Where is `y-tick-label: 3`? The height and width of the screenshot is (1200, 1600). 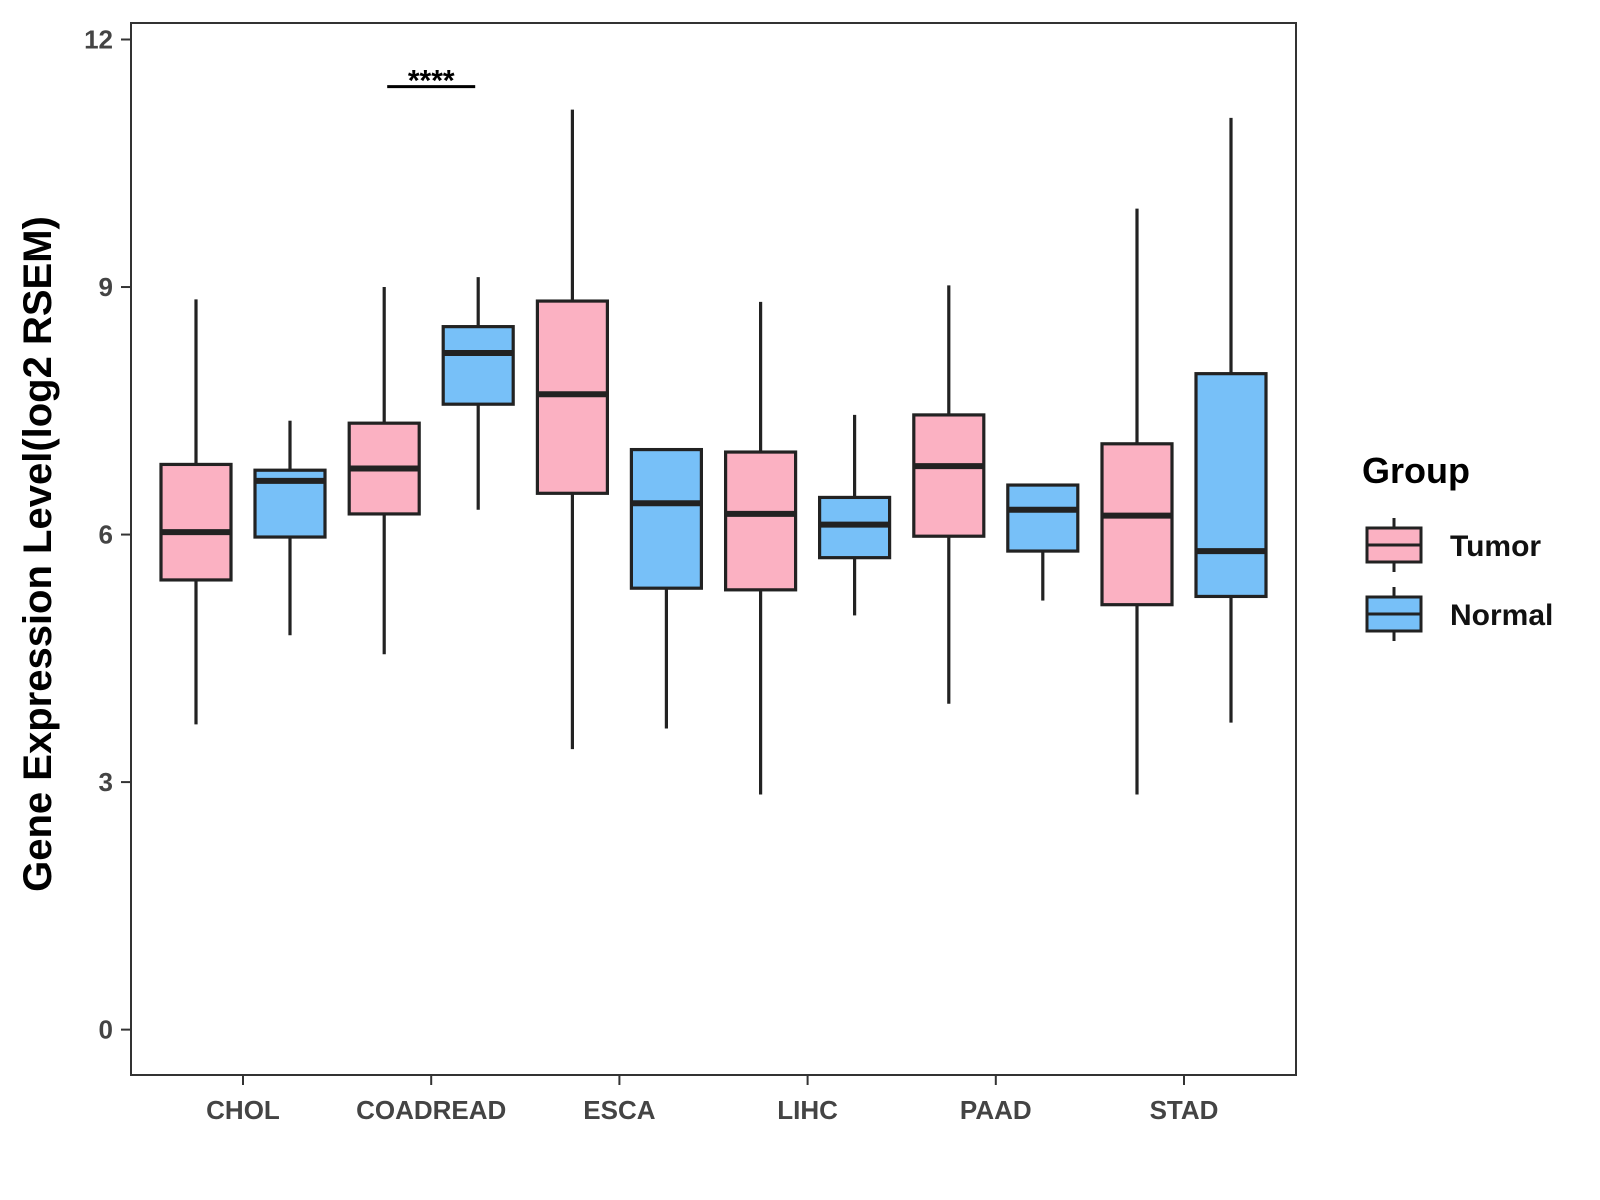 y-tick-label: 3 is located at coordinates (106, 782).